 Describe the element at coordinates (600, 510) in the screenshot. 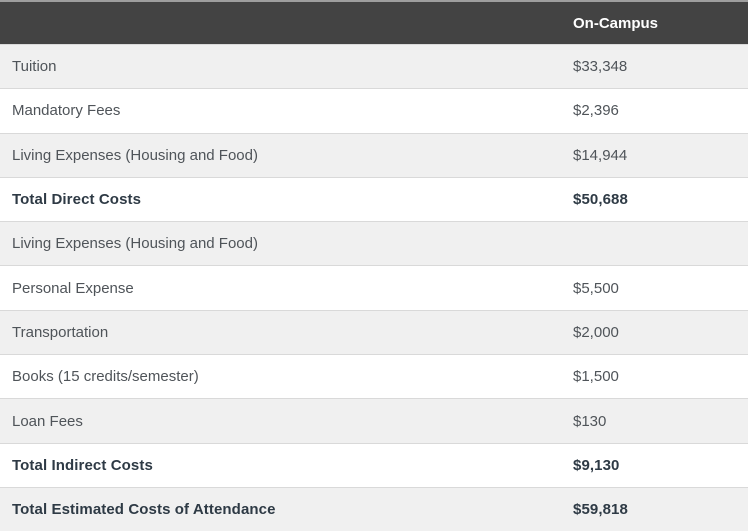

I see `row-value: $59,818` at that location.